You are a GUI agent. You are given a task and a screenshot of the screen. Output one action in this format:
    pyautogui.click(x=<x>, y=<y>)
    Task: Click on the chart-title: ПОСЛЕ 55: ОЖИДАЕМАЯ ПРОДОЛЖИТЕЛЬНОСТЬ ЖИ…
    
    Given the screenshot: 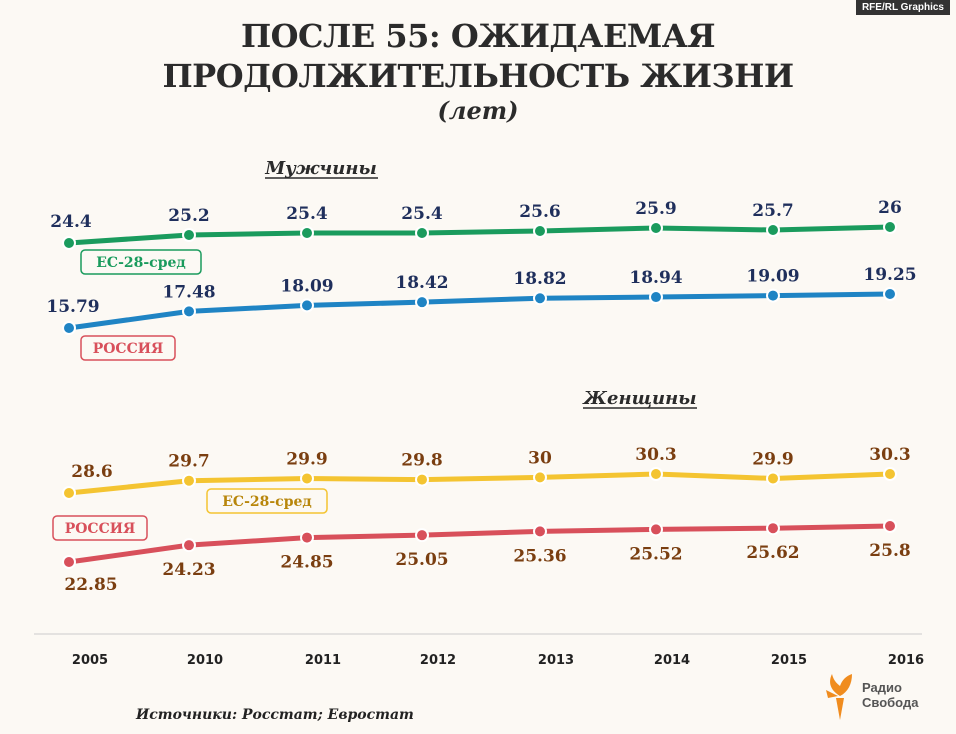 What is the action you would take?
    pyautogui.click(x=478, y=56)
    